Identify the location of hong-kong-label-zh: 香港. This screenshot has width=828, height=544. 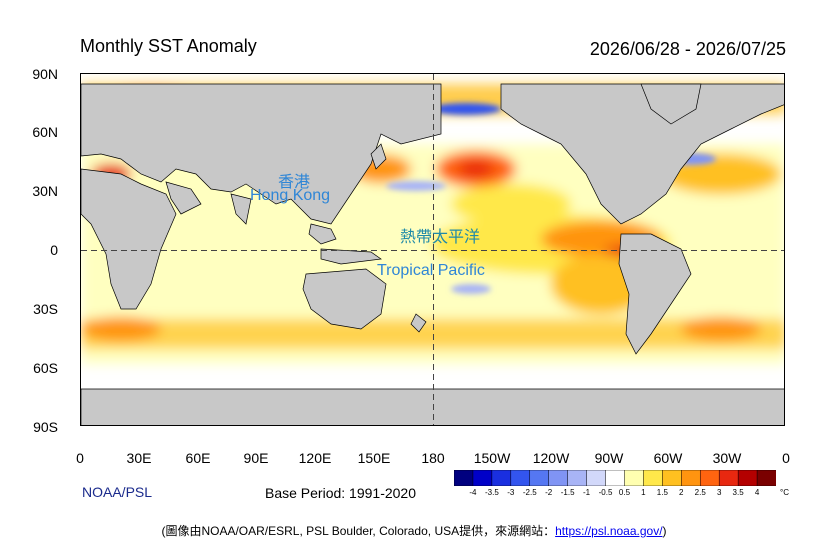
(294, 182).